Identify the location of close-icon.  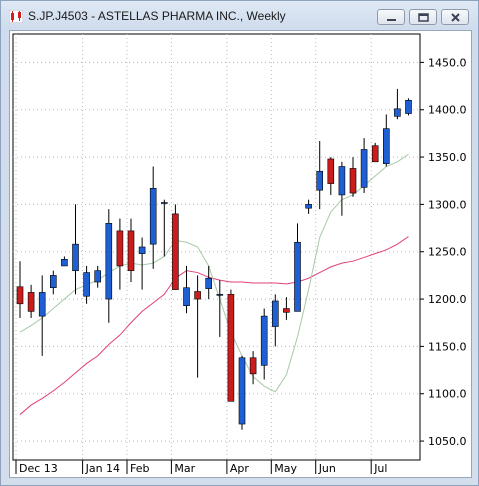
(455, 17).